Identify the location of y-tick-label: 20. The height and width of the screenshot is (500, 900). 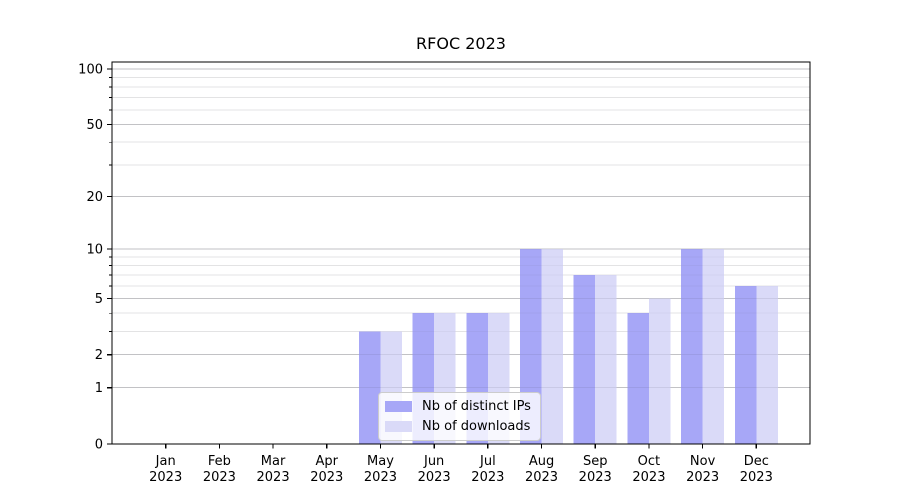
(94, 197).